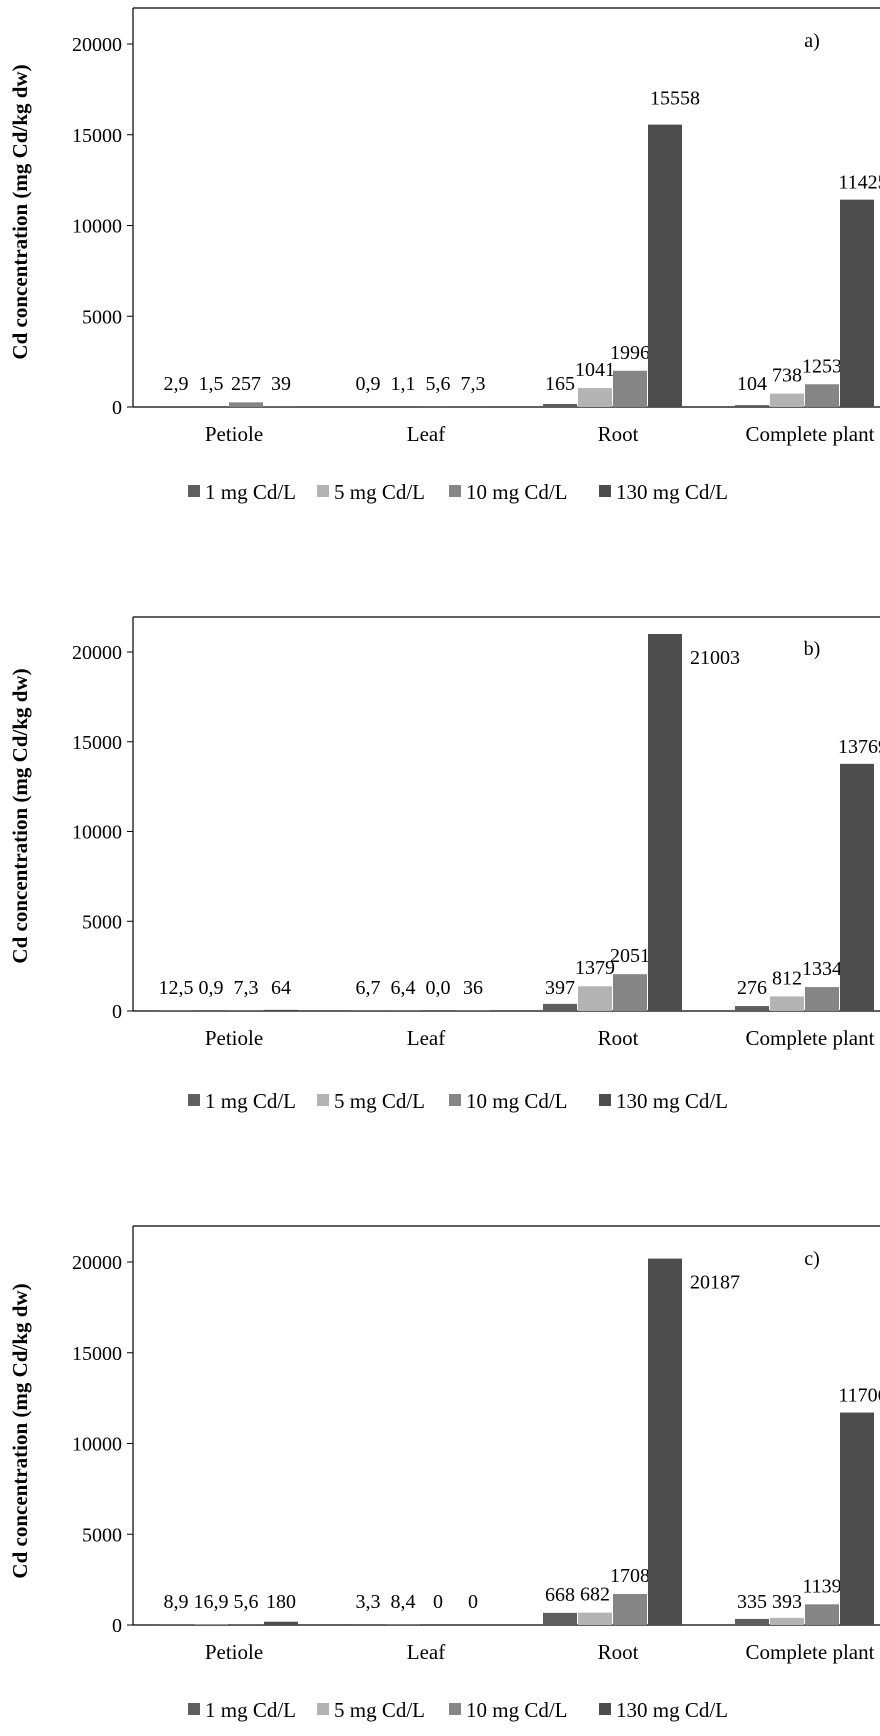 The width and height of the screenshot is (880, 1736). Describe the element at coordinates (752, 384) in the screenshot. I see `data-label: 104` at that location.